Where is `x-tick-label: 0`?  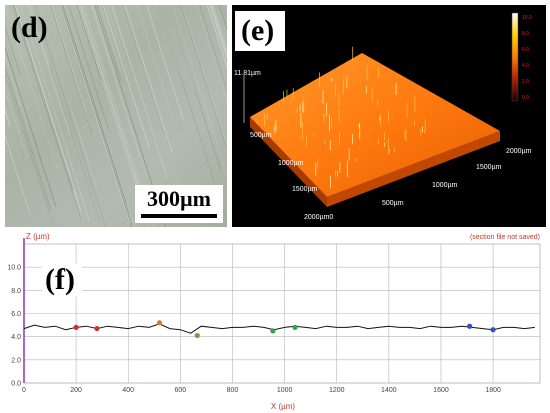
x-tick-label: 0 is located at coordinates (24, 390).